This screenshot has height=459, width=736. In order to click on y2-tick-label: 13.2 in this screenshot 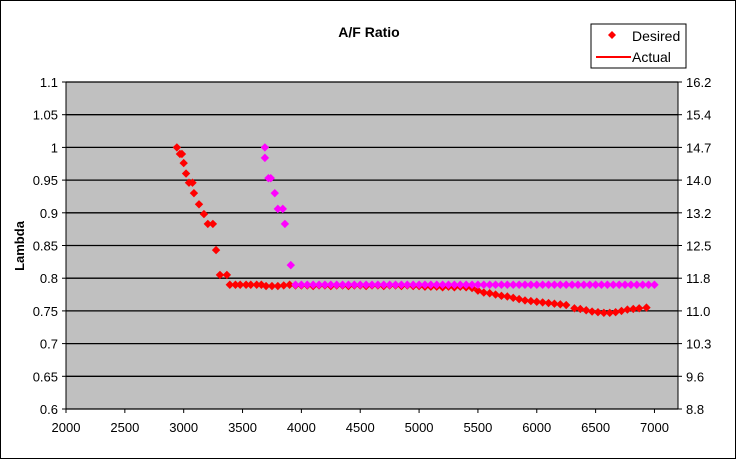, I will do `click(698, 213)`.